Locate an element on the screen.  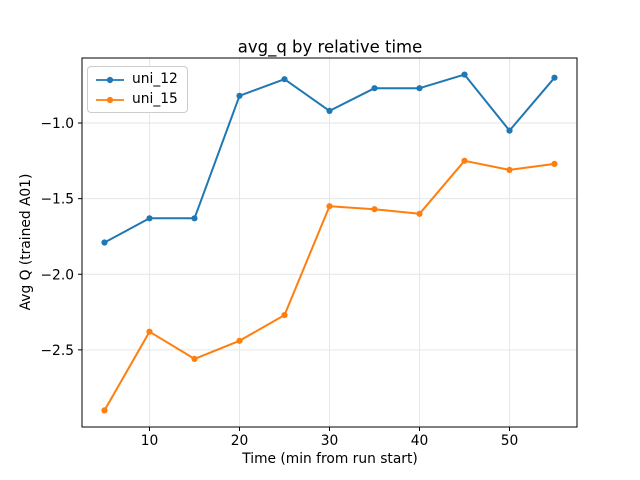
legend: uni_12 uni_15 is located at coordinates (137, 89).